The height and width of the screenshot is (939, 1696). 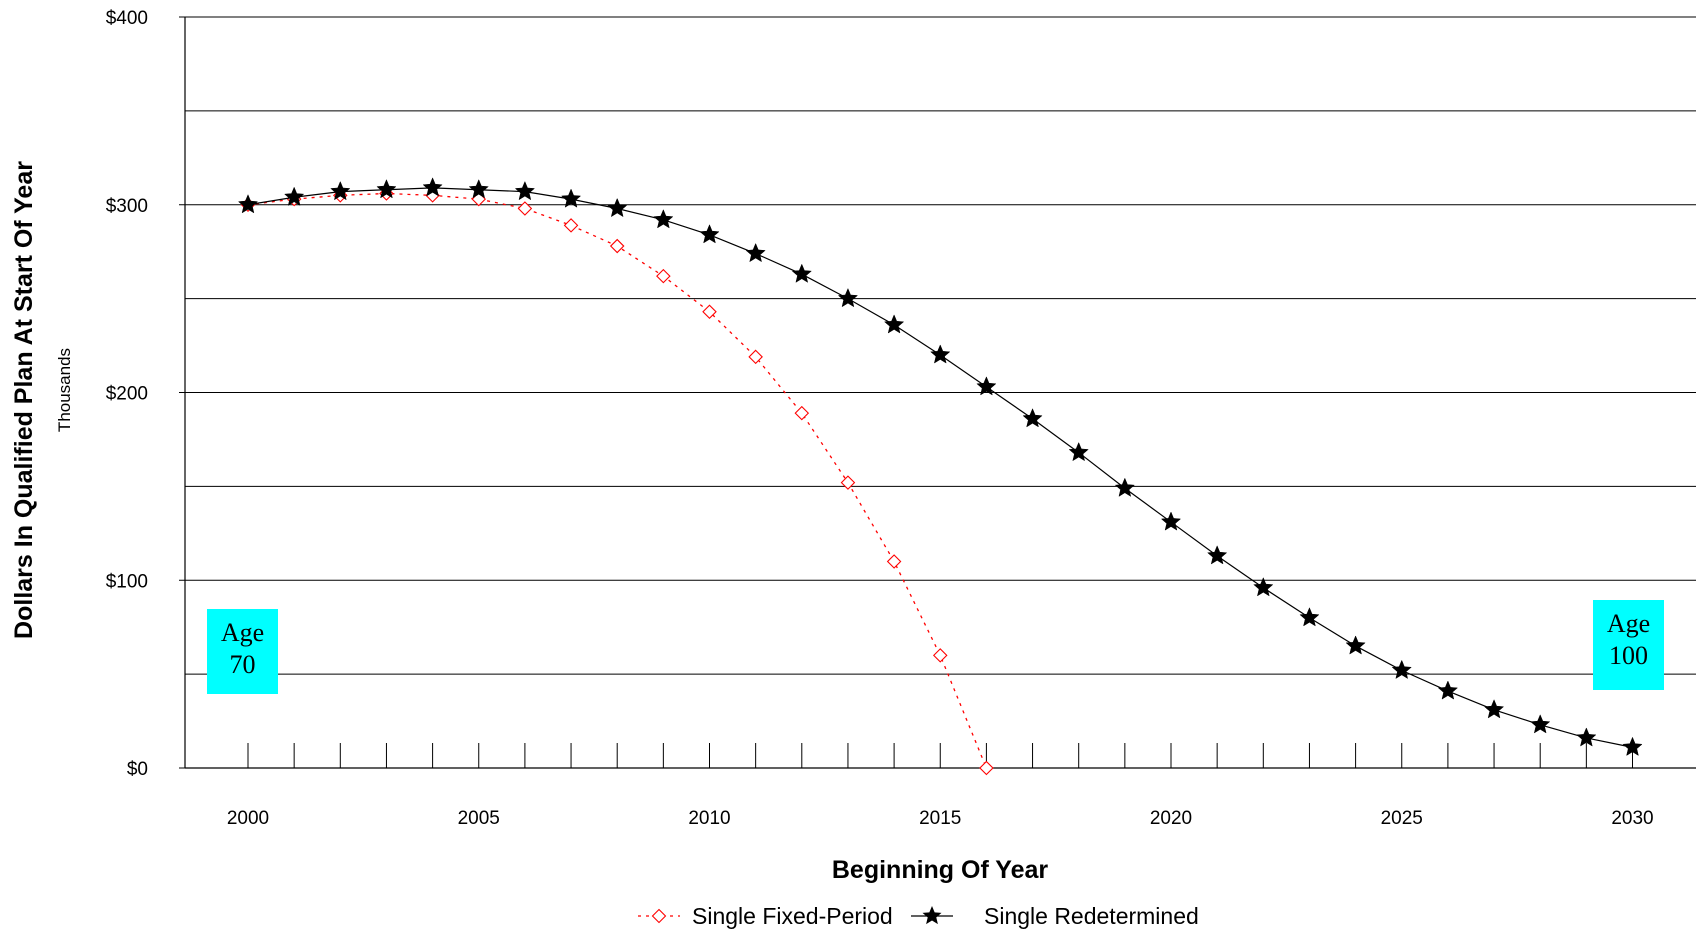 I want to click on x-axis-title: Beginning Of Year, so click(x=940, y=870).